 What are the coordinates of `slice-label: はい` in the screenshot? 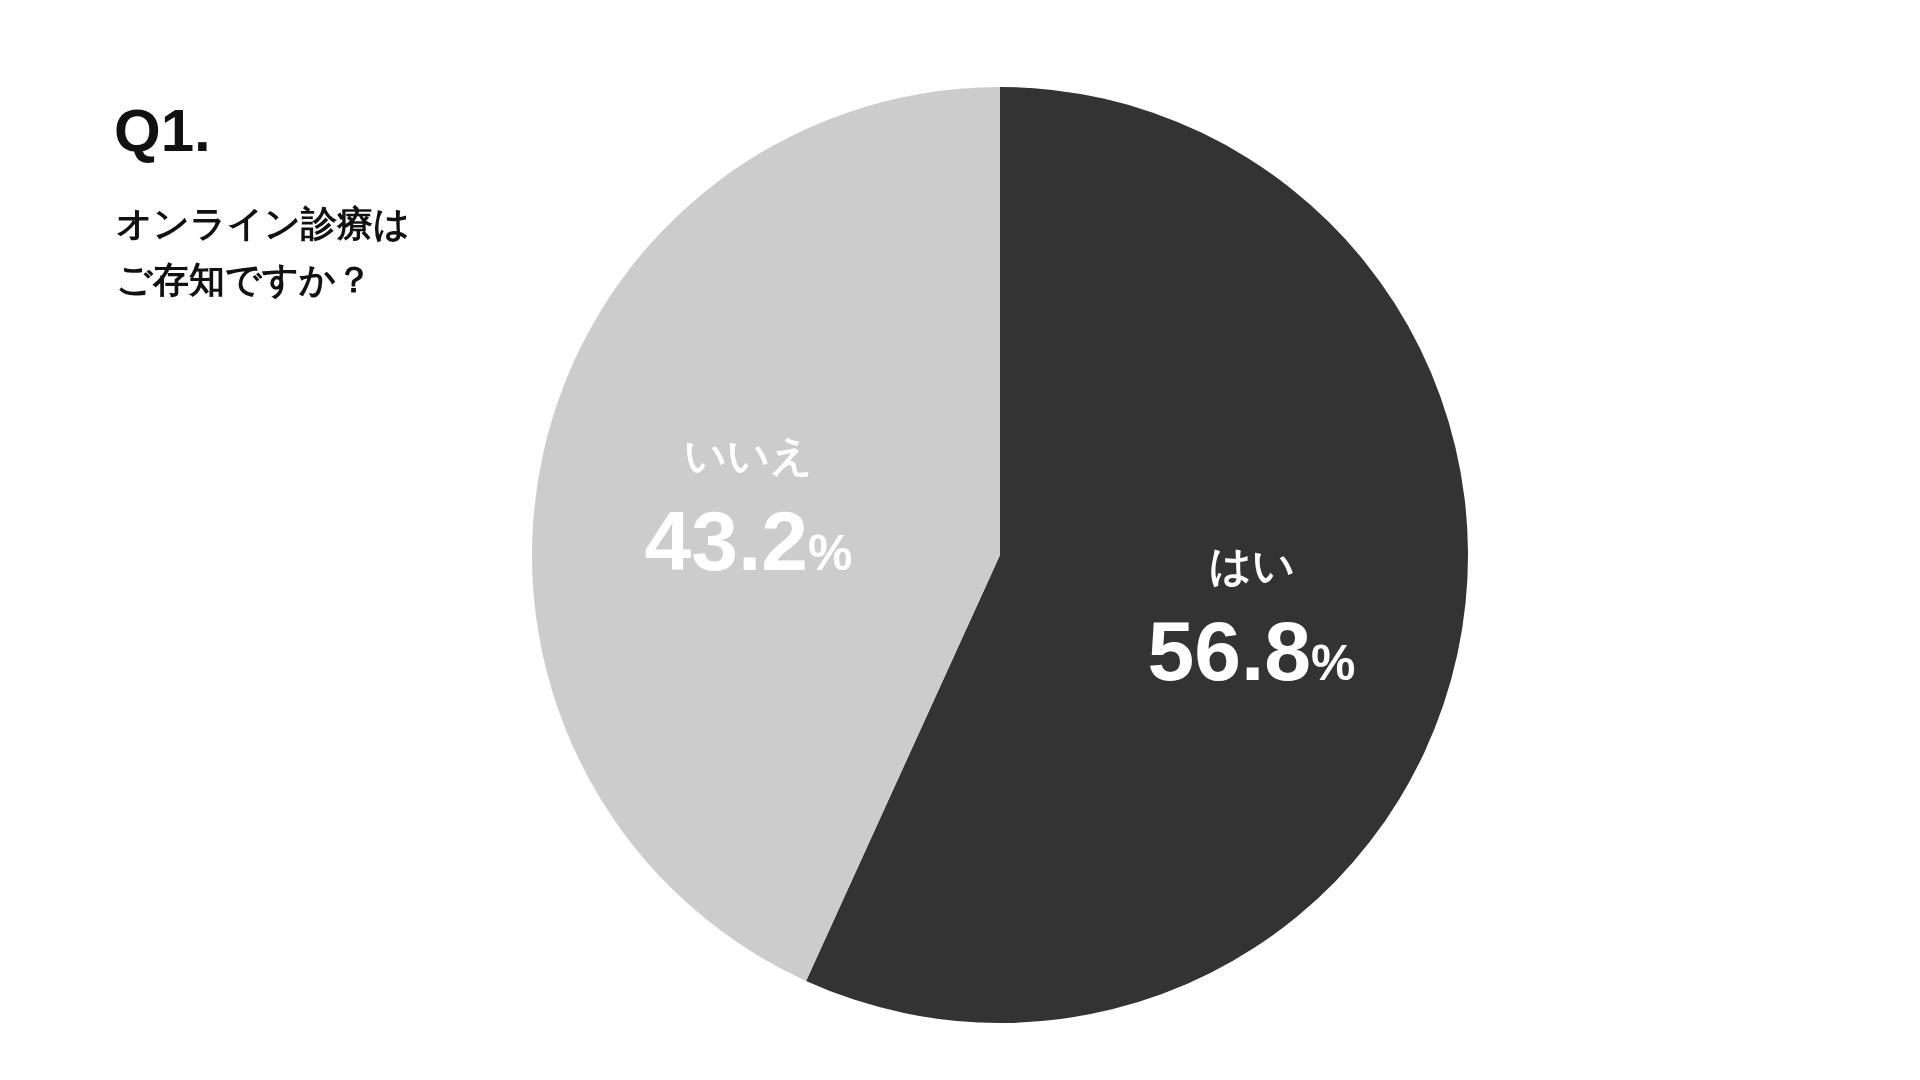 It's located at (1251, 565).